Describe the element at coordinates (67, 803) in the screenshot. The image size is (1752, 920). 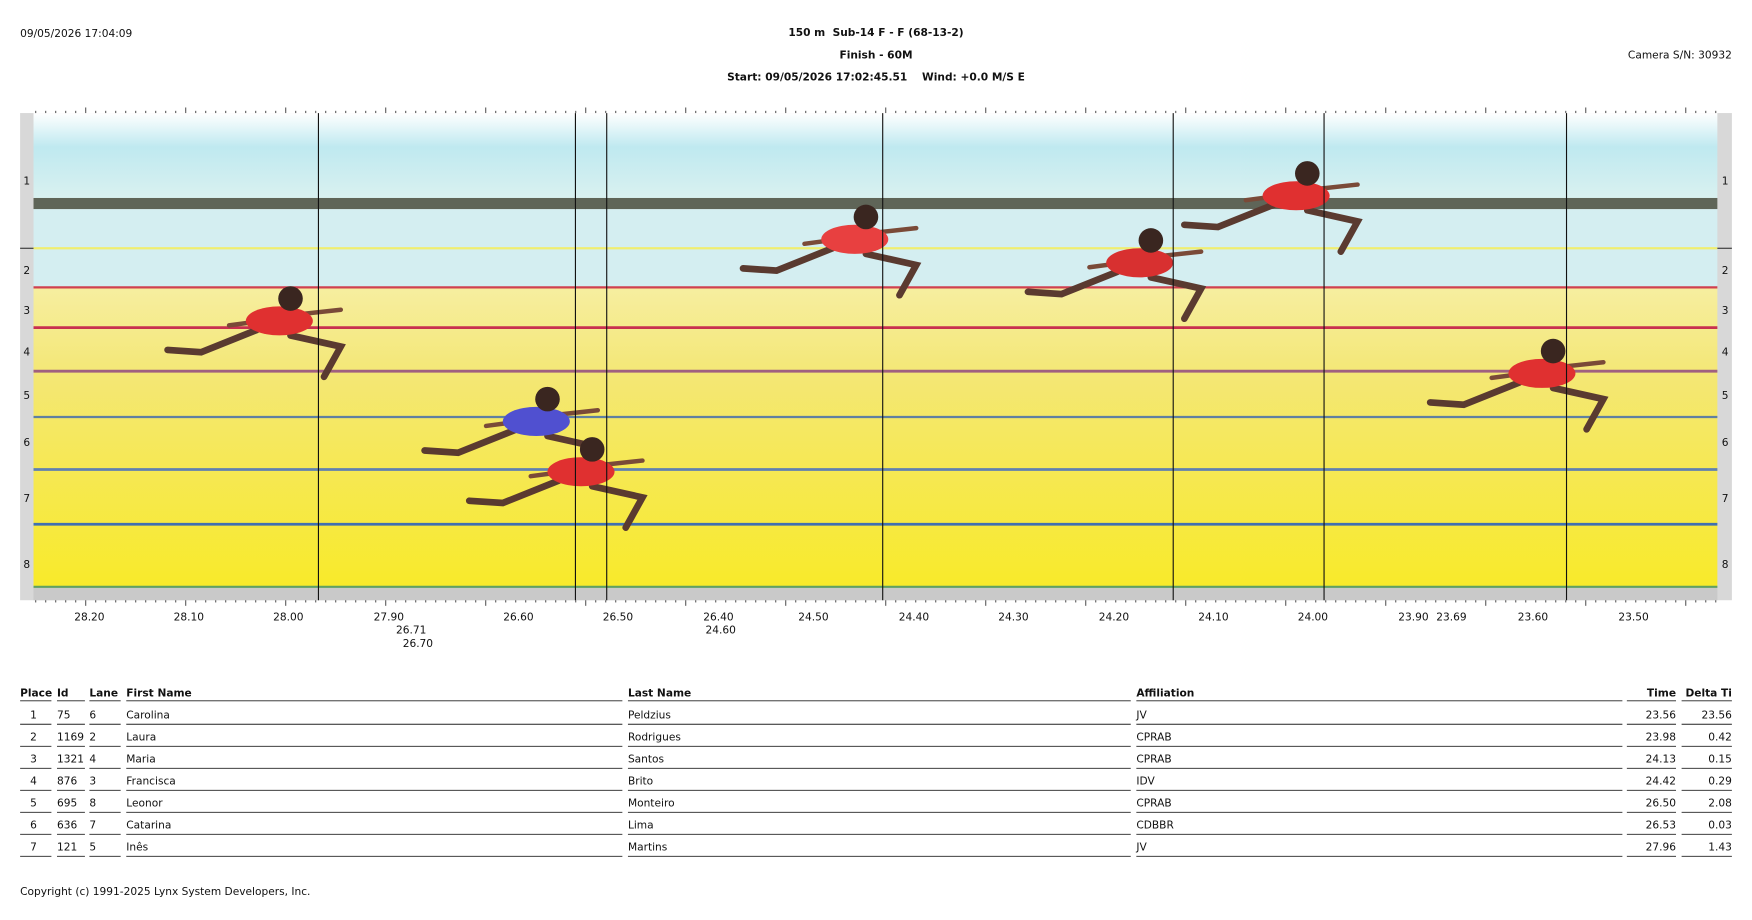
I see `table-cell: 695` at that location.